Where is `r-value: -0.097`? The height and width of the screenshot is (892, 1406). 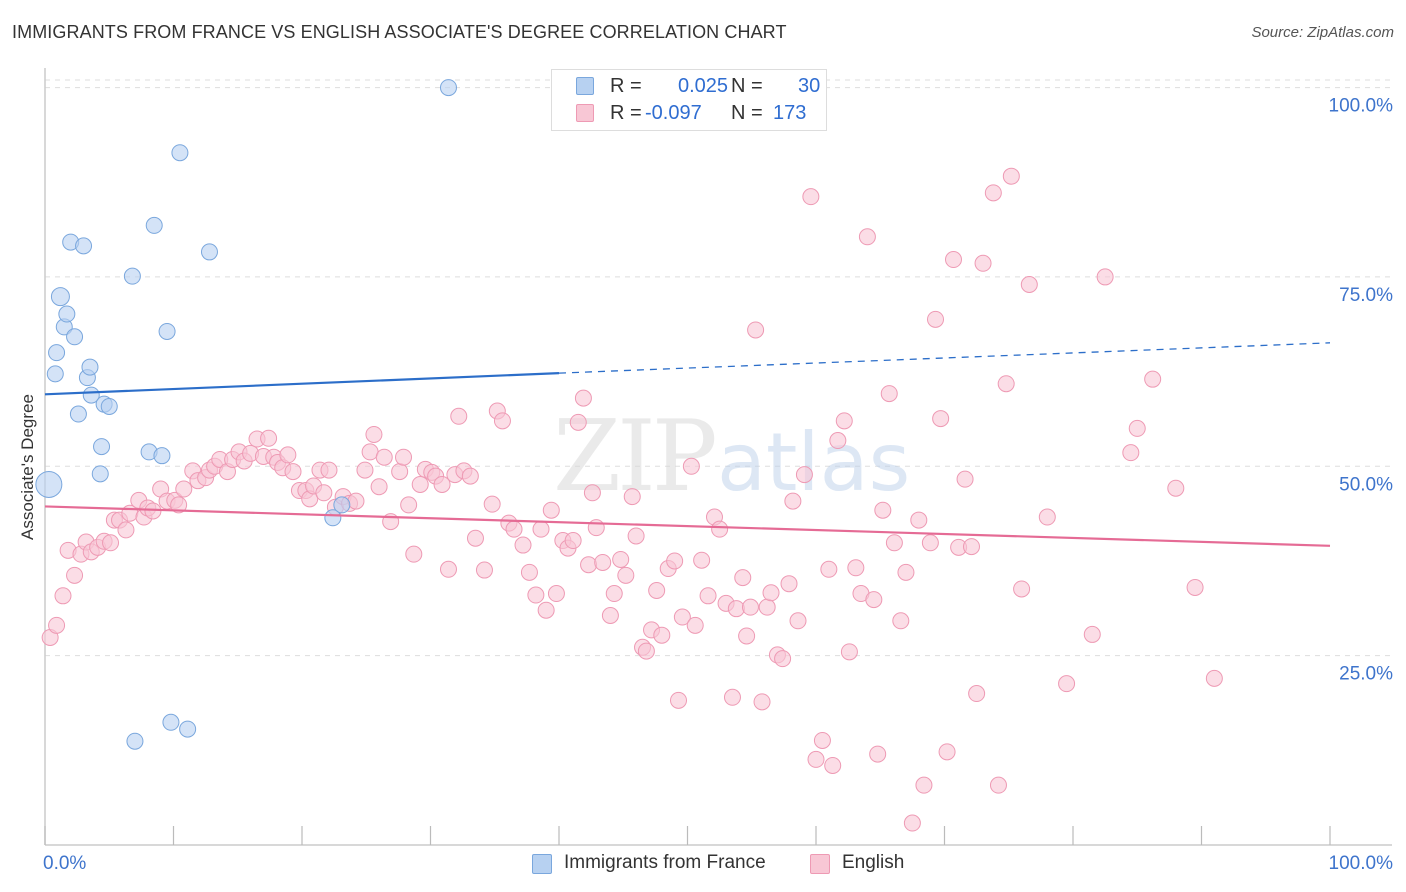 r-value: -0.097 is located at coordinates (673, 113).